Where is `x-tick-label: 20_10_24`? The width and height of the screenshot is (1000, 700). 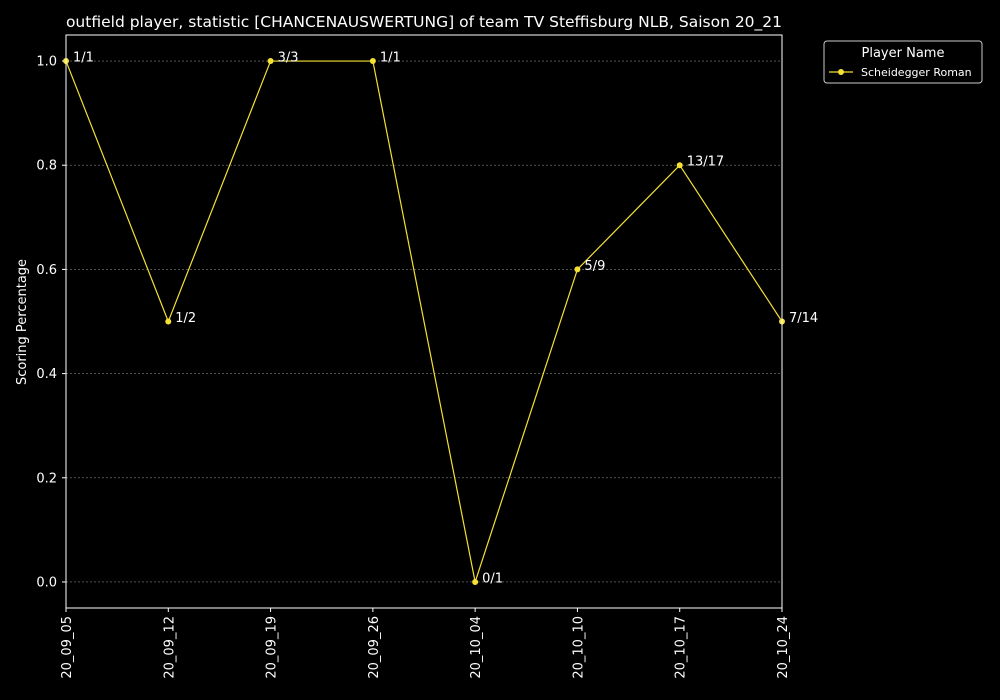 x-tick-label: 20_10_24 is located at coordinates (783, 647).